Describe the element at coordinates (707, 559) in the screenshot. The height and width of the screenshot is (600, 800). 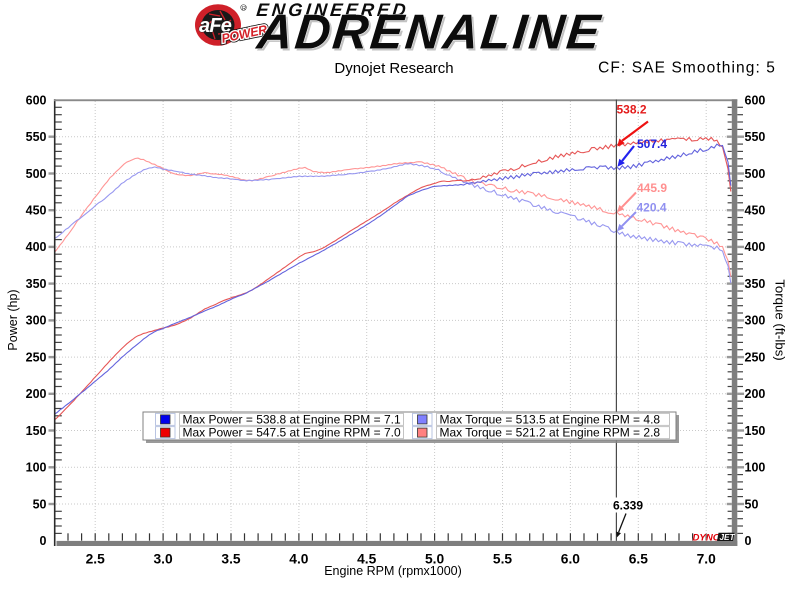
I see `svg-text: 7.0` at that location.